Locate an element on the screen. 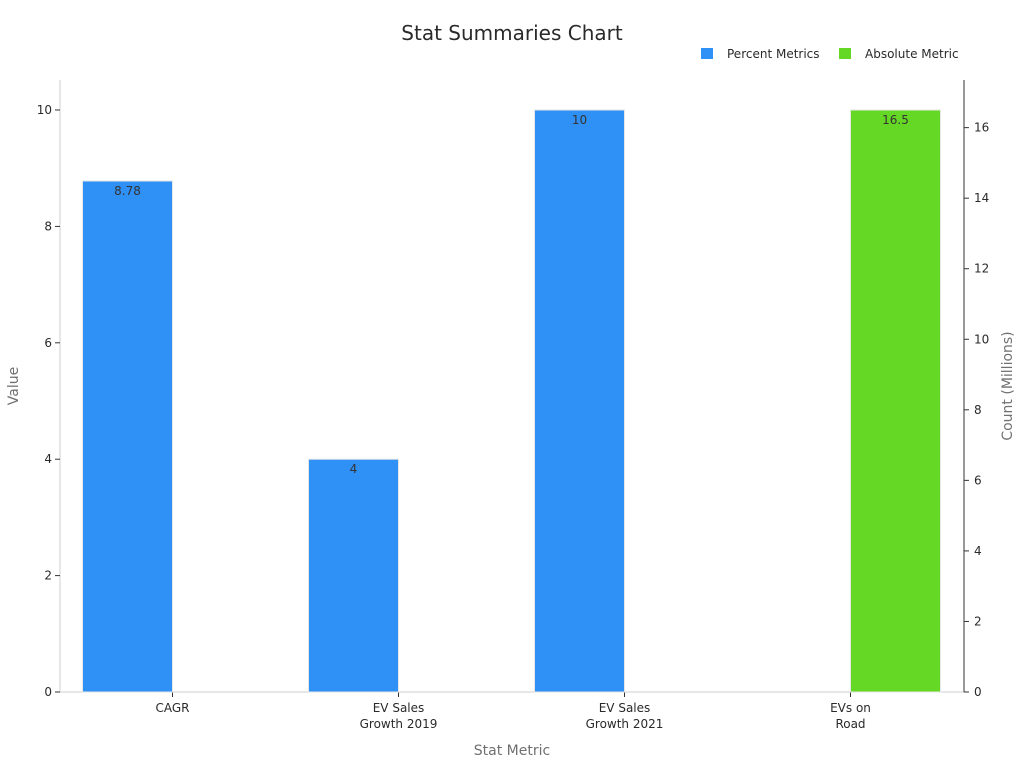  left-tick-label: 10 is located at coordinates (44, 110).